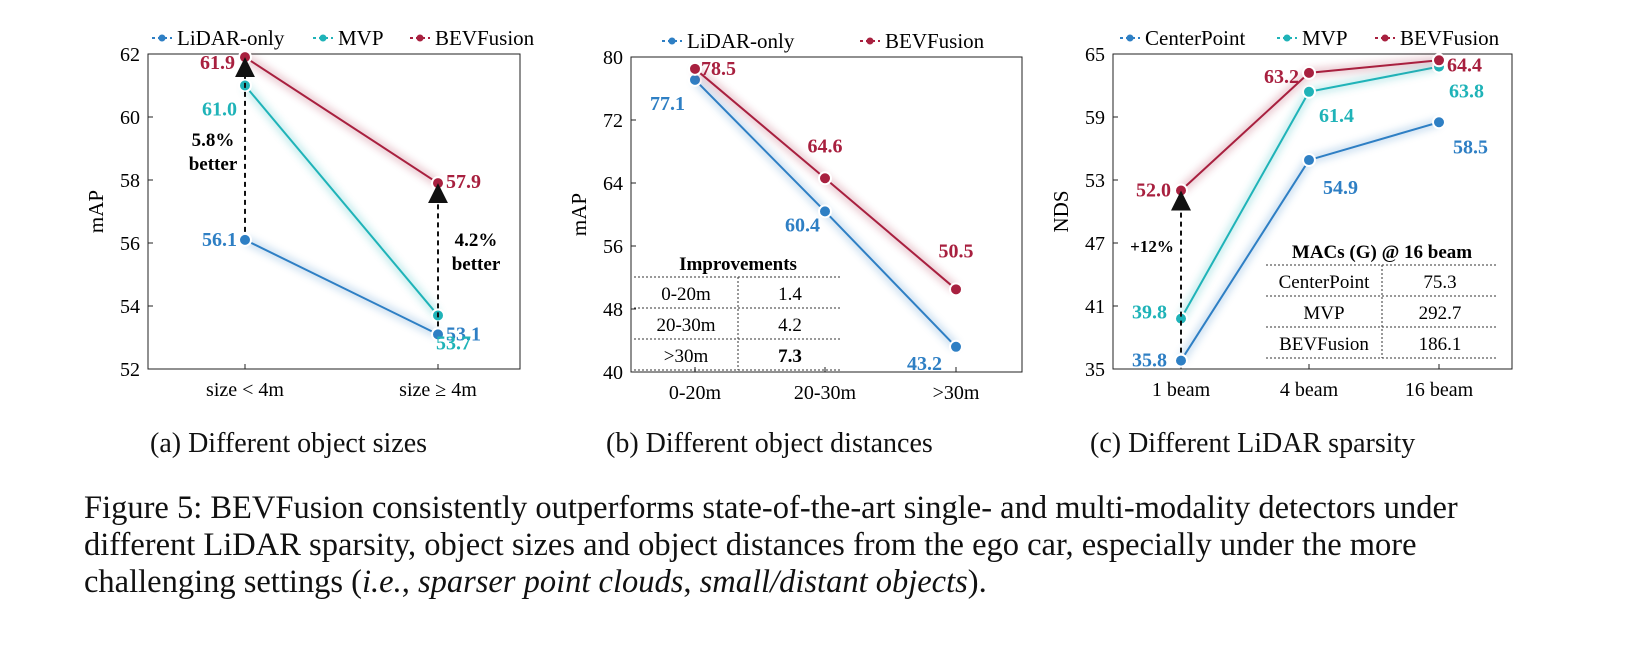 The width and height of the screenshot is (1650, 664). I want to click on caption-comma1: ,, so click(409, 582).